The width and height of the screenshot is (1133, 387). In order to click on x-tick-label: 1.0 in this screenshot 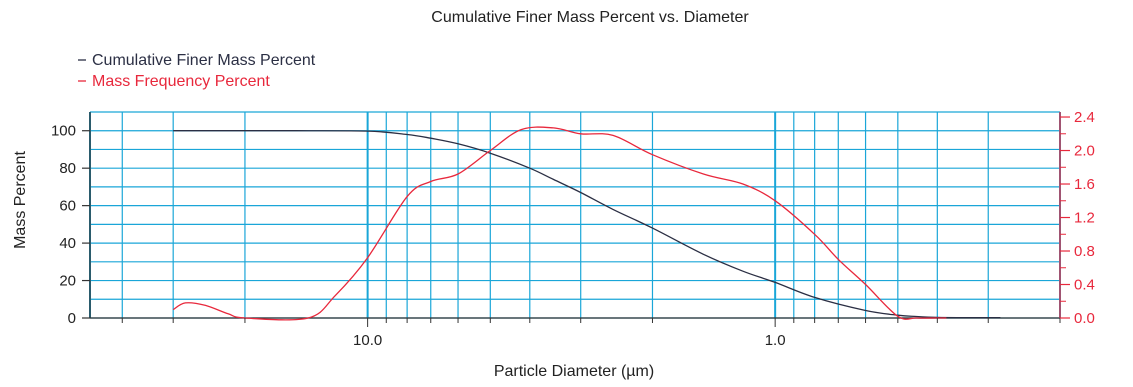, I will do `click(775, 340)`.